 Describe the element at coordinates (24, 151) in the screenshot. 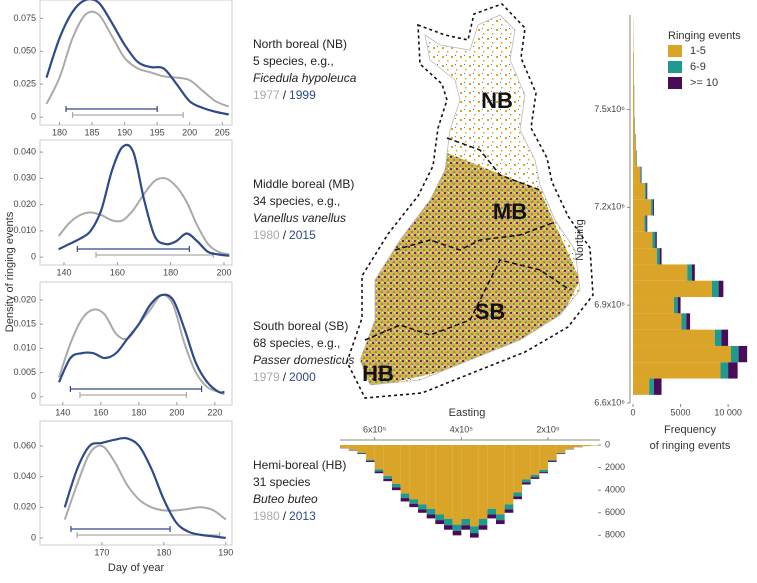

I see `y-tick-label: 0.040` at that location.